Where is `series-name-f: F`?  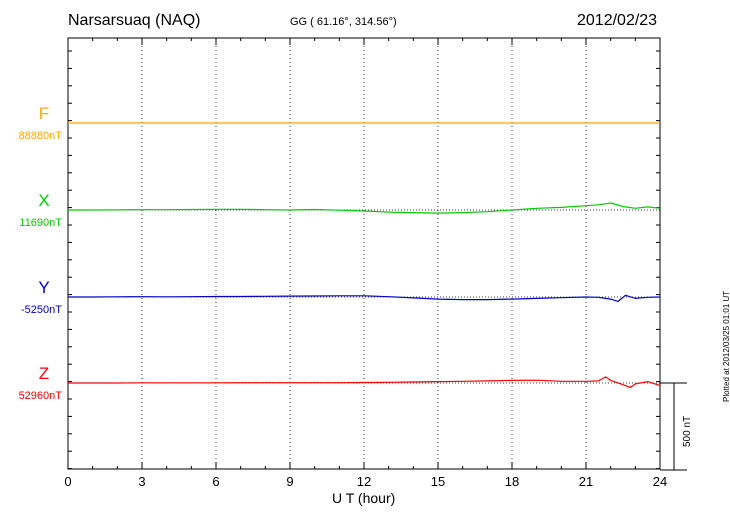 series-name-f: F is located at coordinates (44, 113).